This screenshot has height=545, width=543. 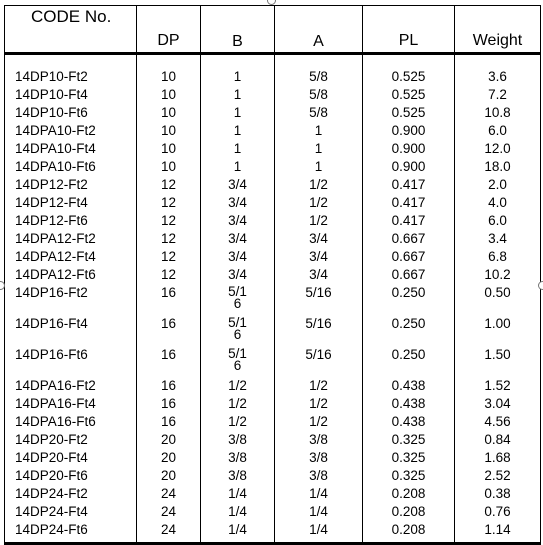 What do you see at coordinates (497, 300) in the screenshot?
I see `cell-weight: 0.50` at bounding box center [497, 300].